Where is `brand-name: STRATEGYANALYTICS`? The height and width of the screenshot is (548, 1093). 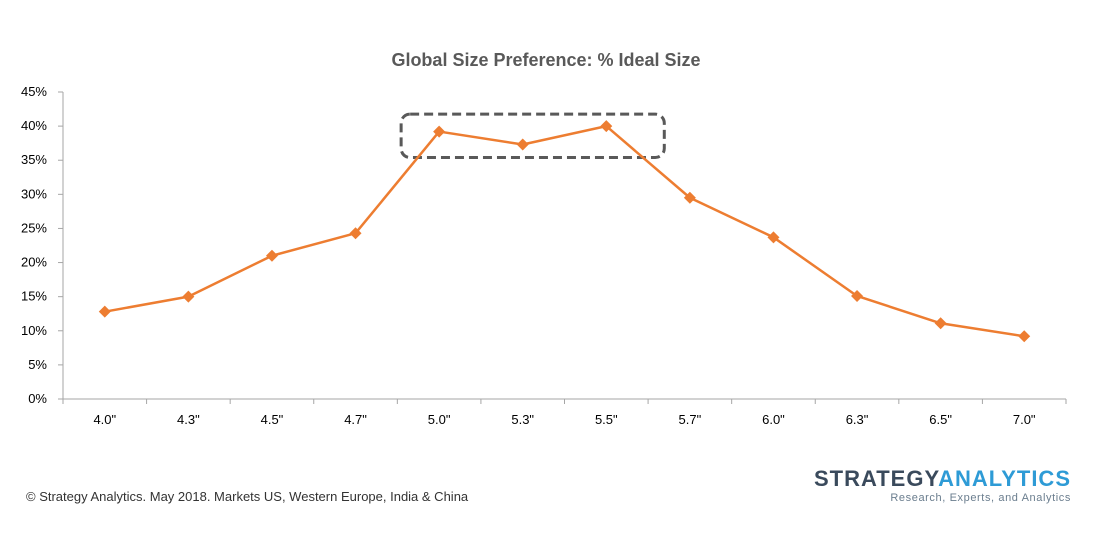
brand-name: STRATEGYANALYTICS is located at coordinates (942, 479).